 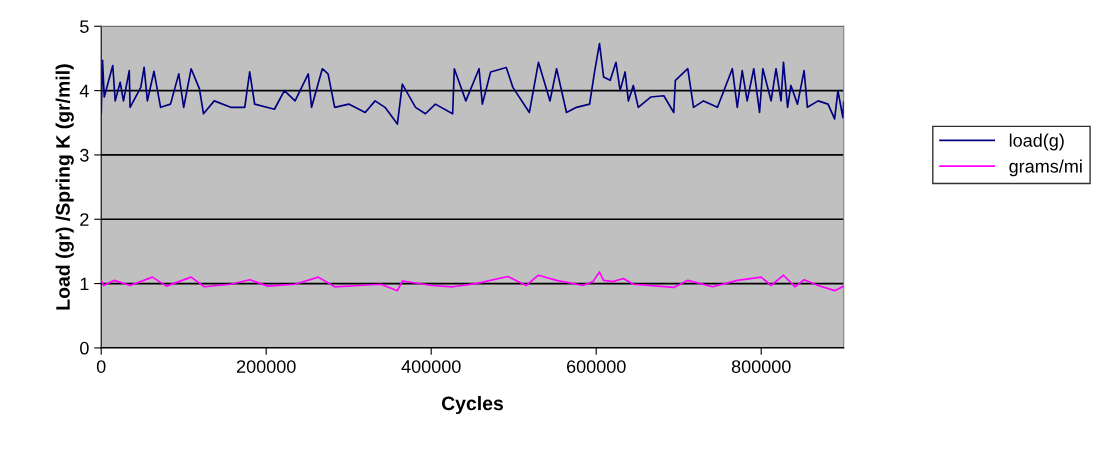 I want to click on y-tick-label: 3, so click(x=84, y=155).